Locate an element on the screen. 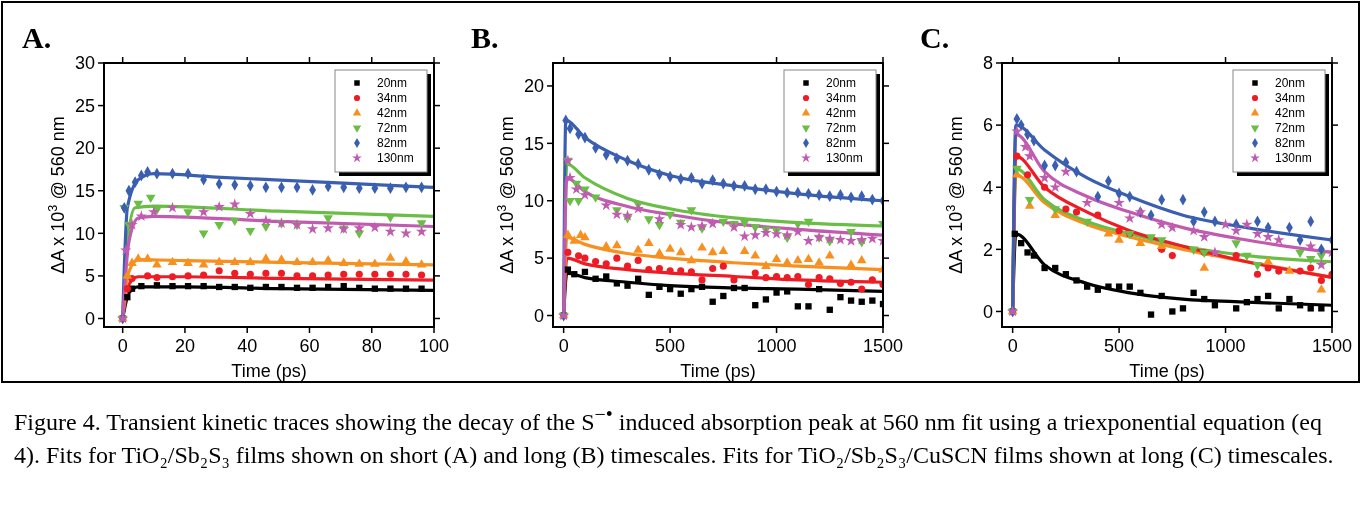 The width and height of the screenshot is (1361, 531). chart-title: A. is located at coordinates (37, 37).